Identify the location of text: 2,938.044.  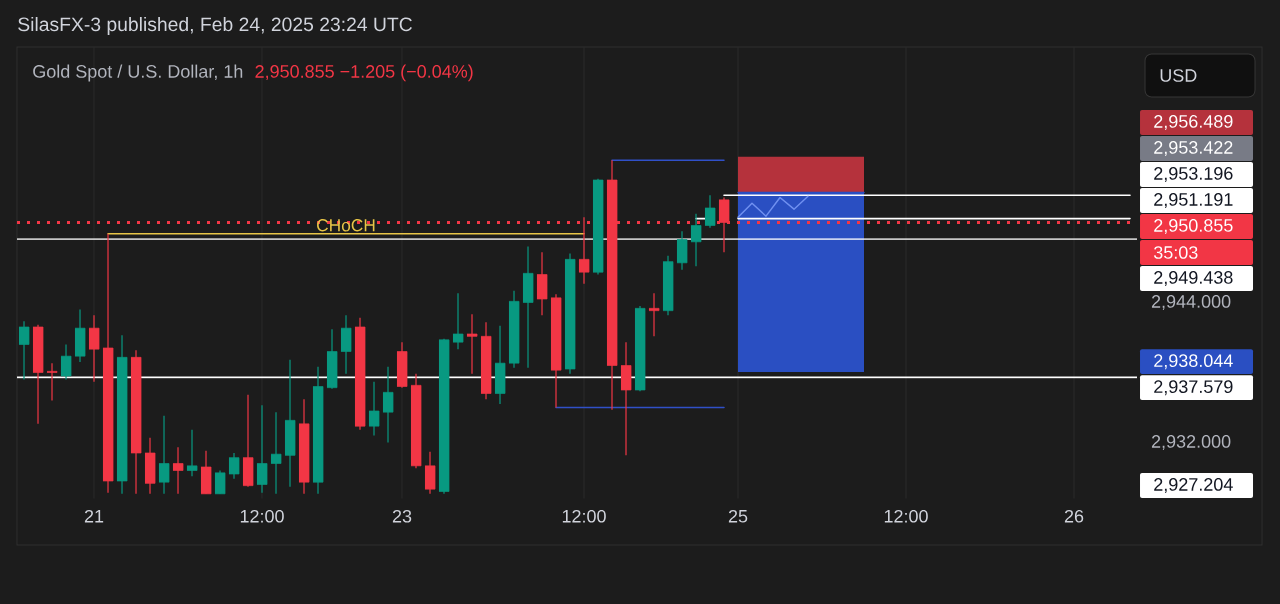
(1193, 362).